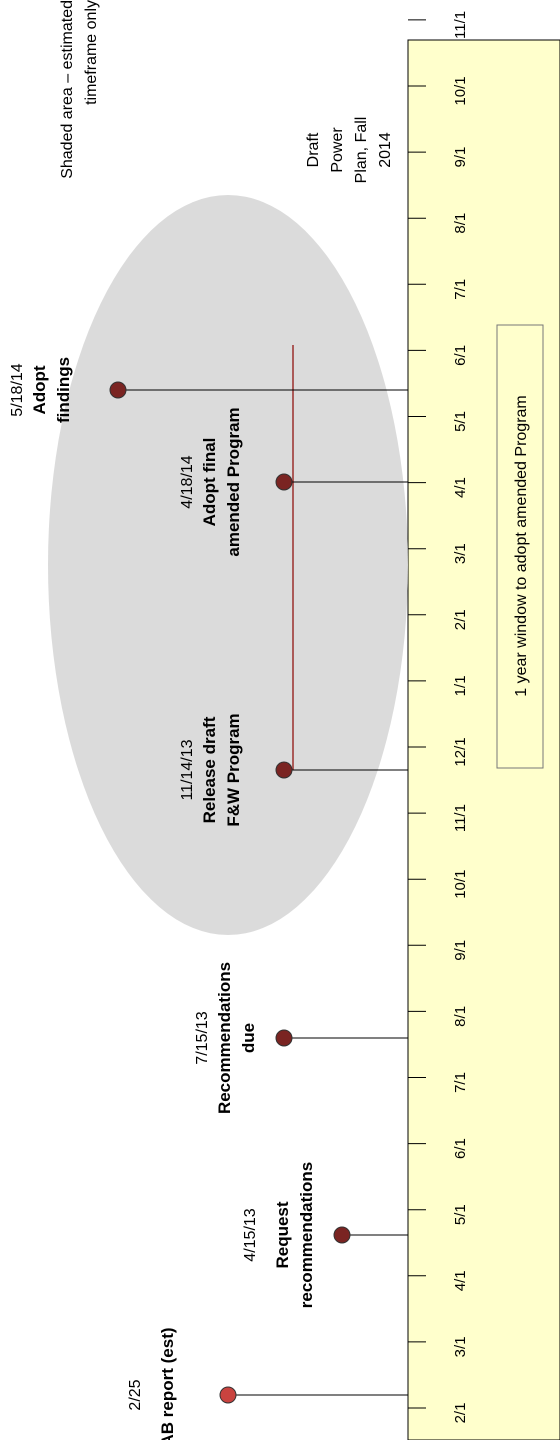  What do you see at coordinates (233, 769) in the screenshot?
I see `milestone-label: F&W Program` at bounding box center [233, 769].